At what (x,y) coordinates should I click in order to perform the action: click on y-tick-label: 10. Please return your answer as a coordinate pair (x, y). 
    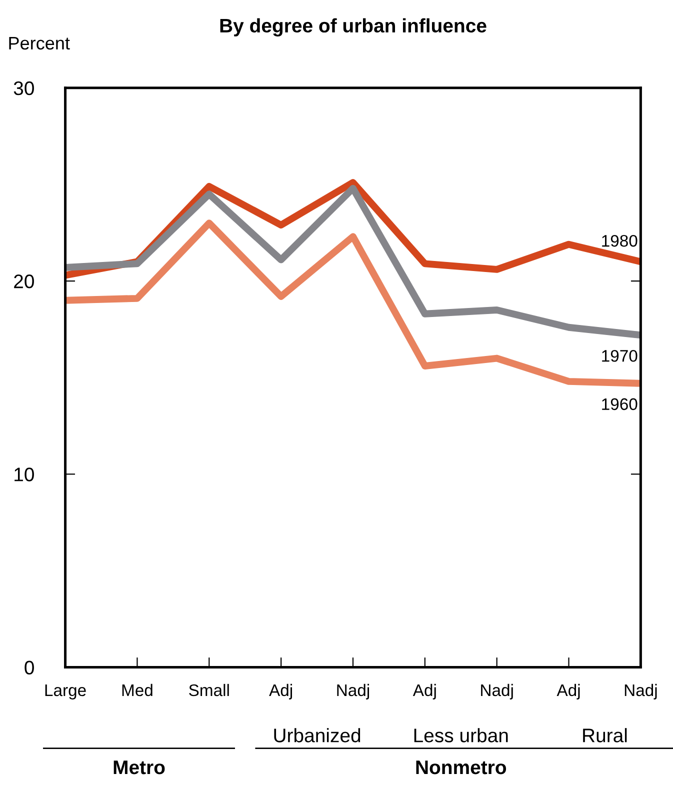
    Looking at the image, I should click on (24, 475).